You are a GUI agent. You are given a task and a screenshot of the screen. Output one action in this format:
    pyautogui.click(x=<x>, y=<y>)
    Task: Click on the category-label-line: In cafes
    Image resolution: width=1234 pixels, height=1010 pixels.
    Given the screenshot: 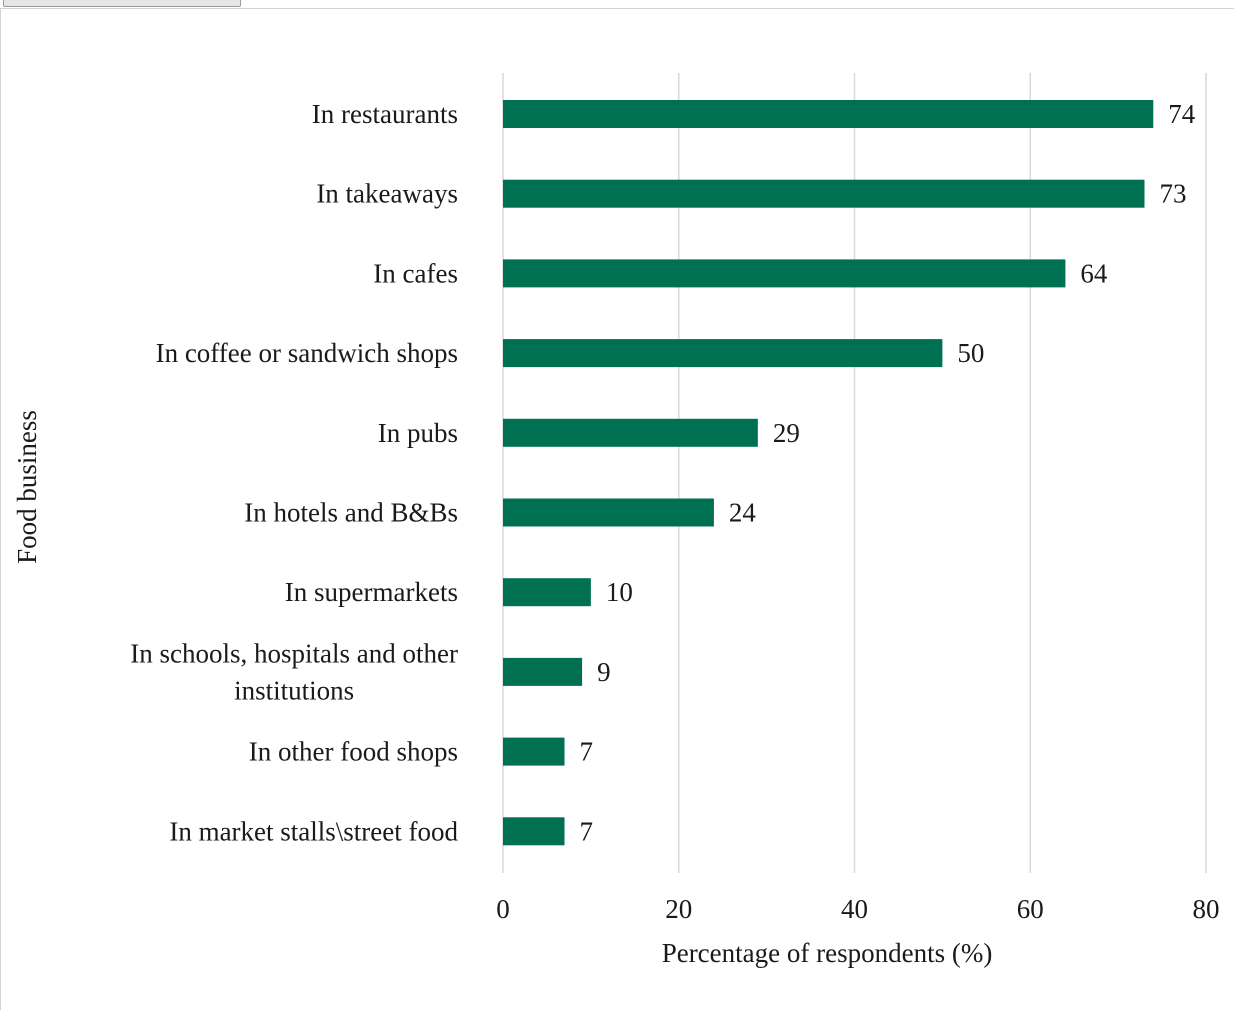 What is the action you would take?
    pyautogui.click(x=415, y=273)
    